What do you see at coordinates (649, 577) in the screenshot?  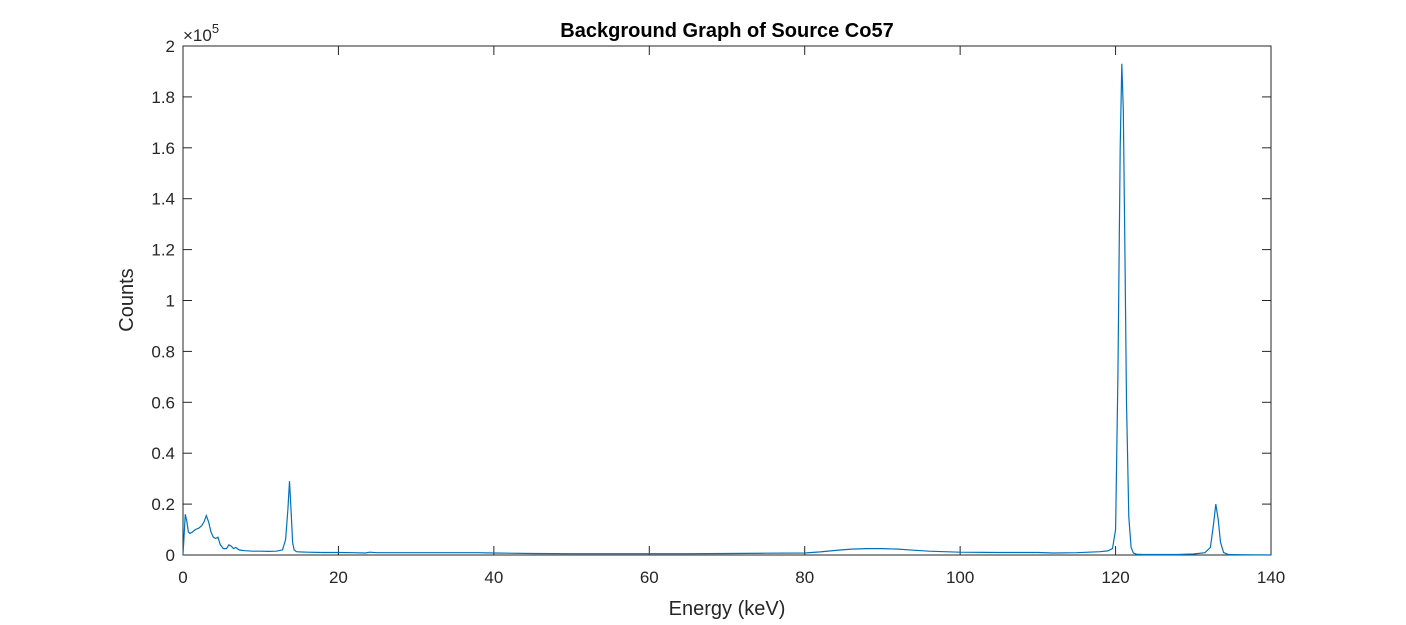 I see `x-tick-label: 60` at bounding box center [649, 577].